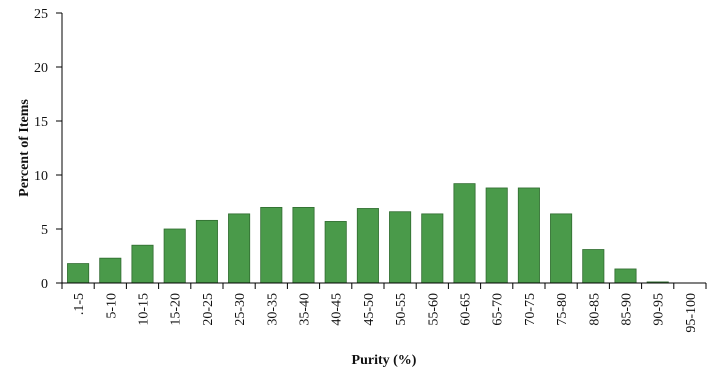 This screenshot has height=370, width=714. What do you see at coordinates (594, 309) in the screenshot?
I see `x-tick-label: 80-85` at bounding box center [594, 309].